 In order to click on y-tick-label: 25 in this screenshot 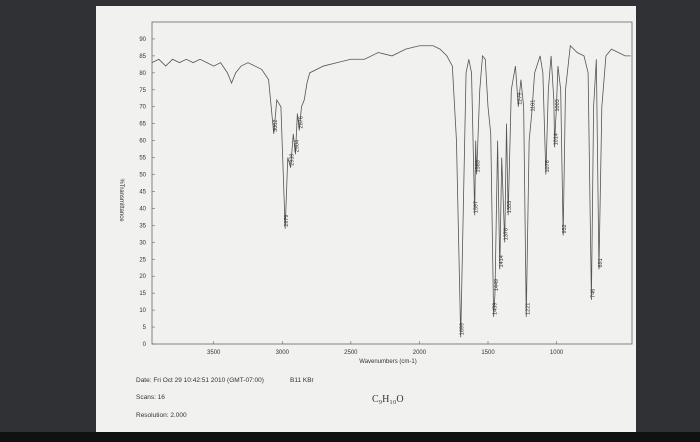, I will do `click(142, 260)`.